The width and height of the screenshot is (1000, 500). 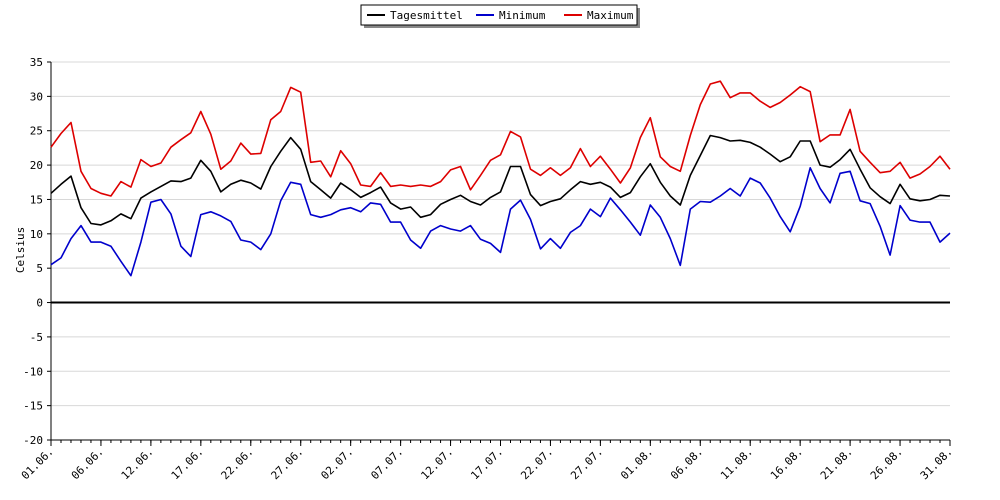 I want to click on legend-label-minimum: Minimum, so click(x=522, y=15).